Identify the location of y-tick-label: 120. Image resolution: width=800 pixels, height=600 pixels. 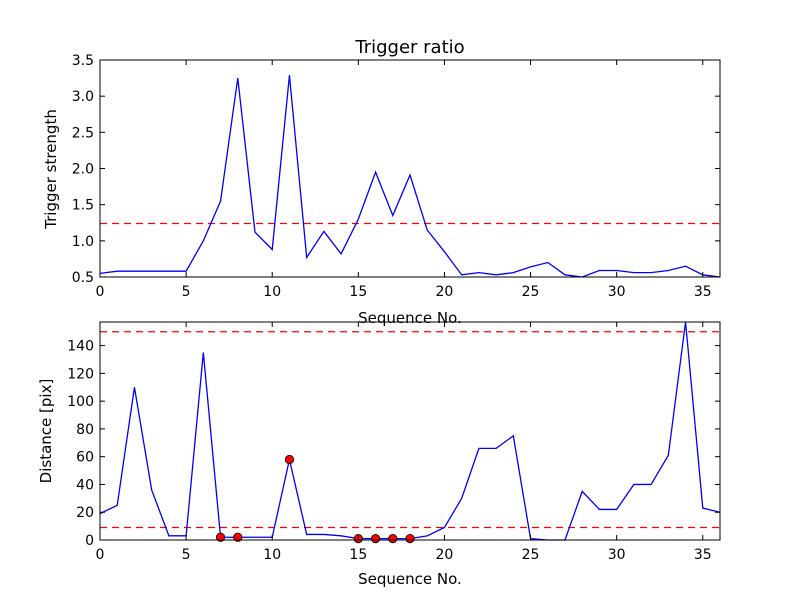
(80, 374).